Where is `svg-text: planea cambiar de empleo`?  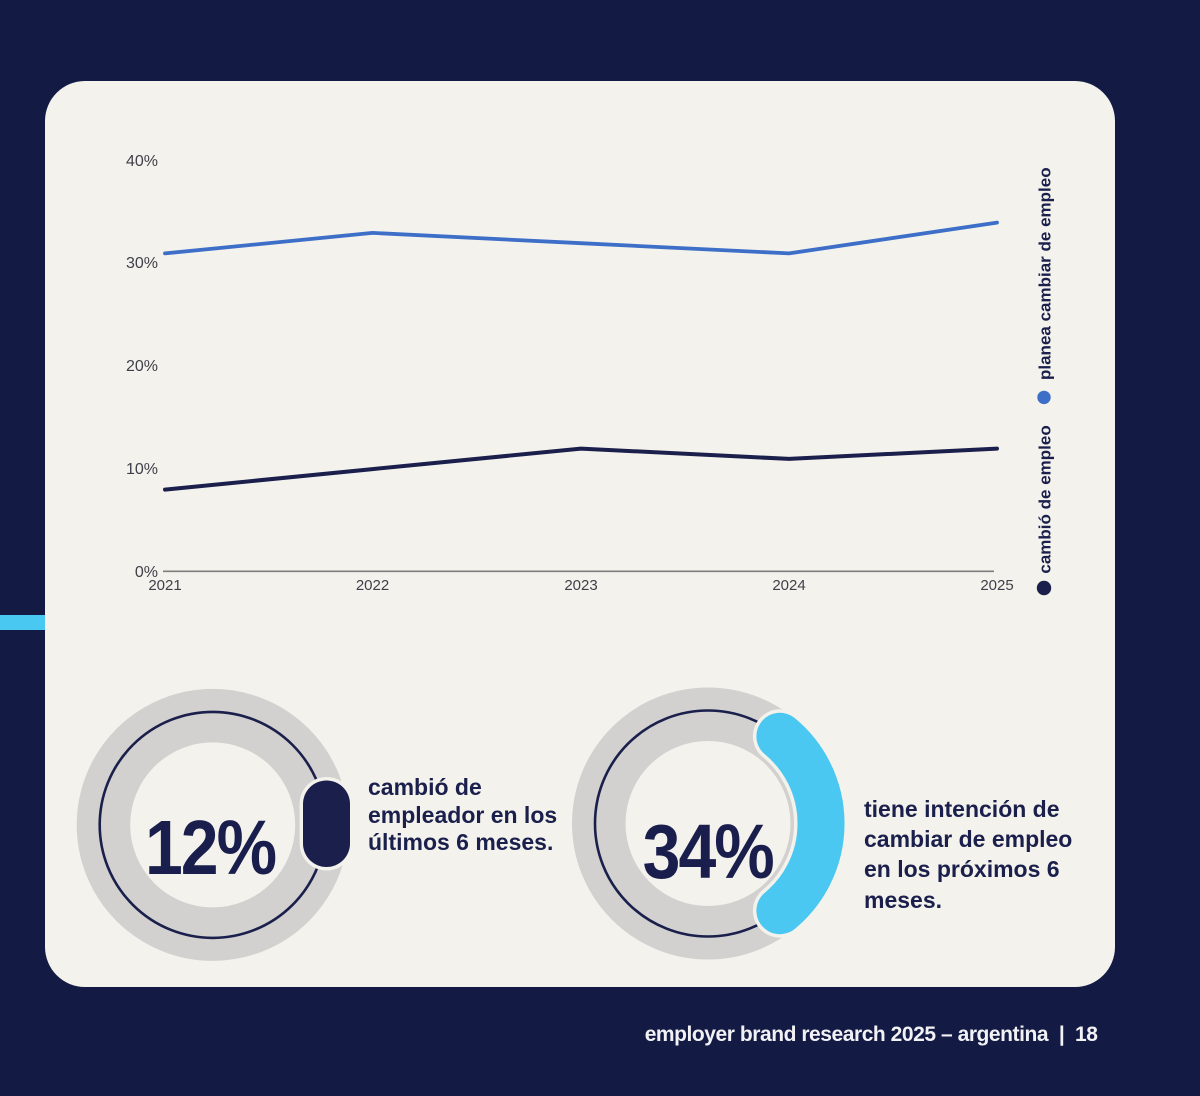
svg-text: planea cambiar de empleo is located at coordinates (1045, 273).